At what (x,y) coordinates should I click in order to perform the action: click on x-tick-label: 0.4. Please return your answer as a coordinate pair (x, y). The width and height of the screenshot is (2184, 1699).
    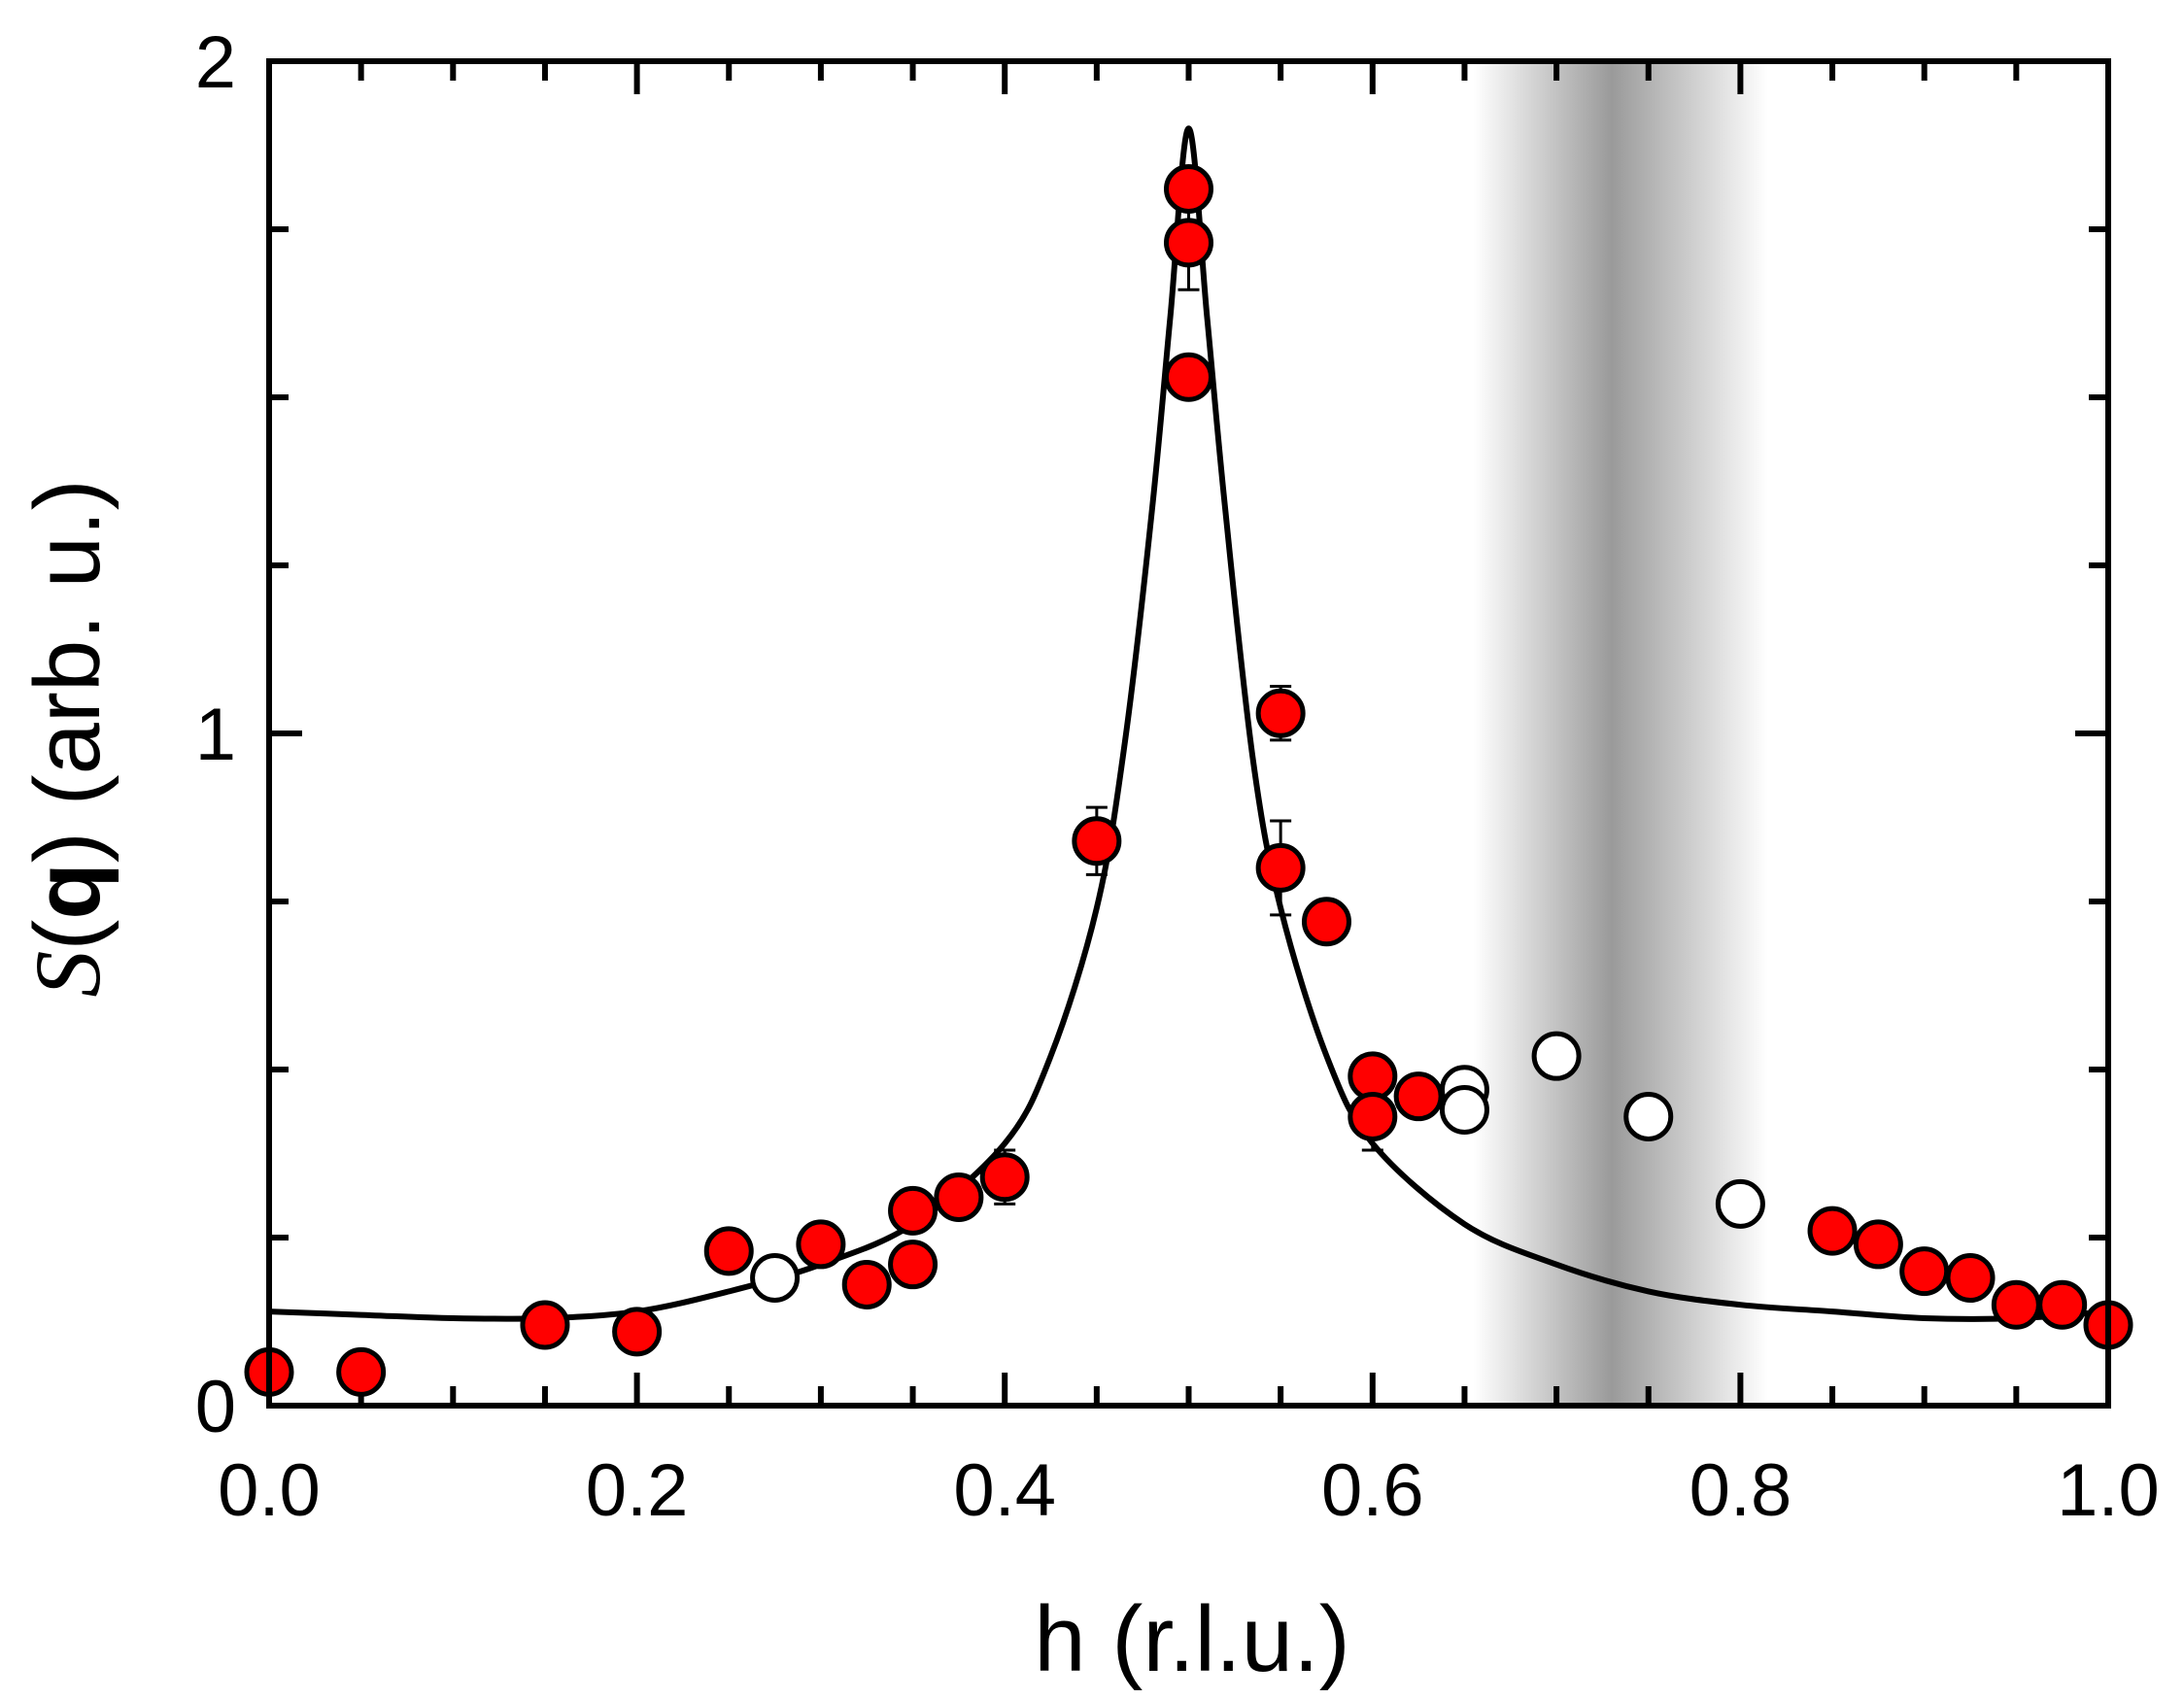
    Looking at the image, I should click on (1004, 1490).